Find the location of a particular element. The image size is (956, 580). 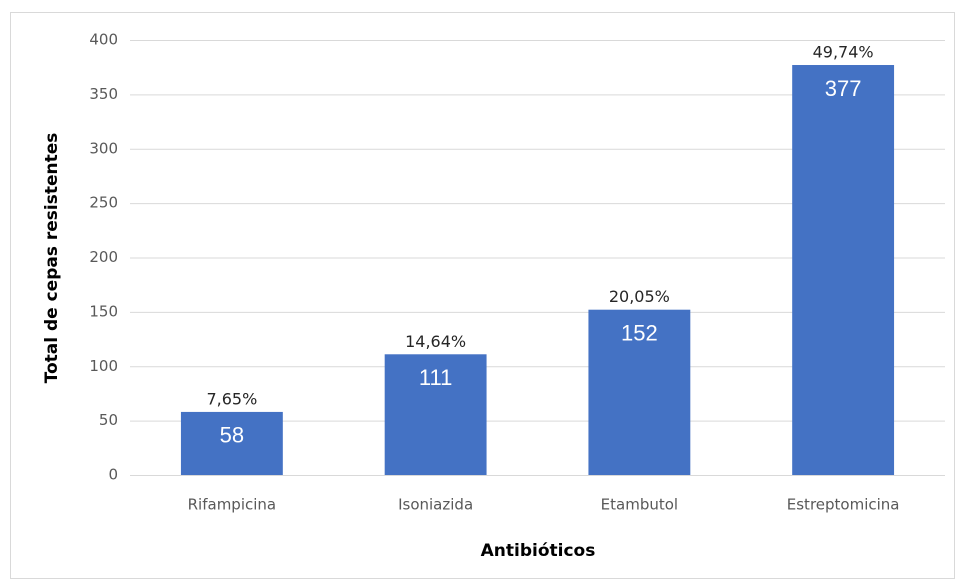

x-tick-label: Estreptomicina is located at coordinates (843, 505).